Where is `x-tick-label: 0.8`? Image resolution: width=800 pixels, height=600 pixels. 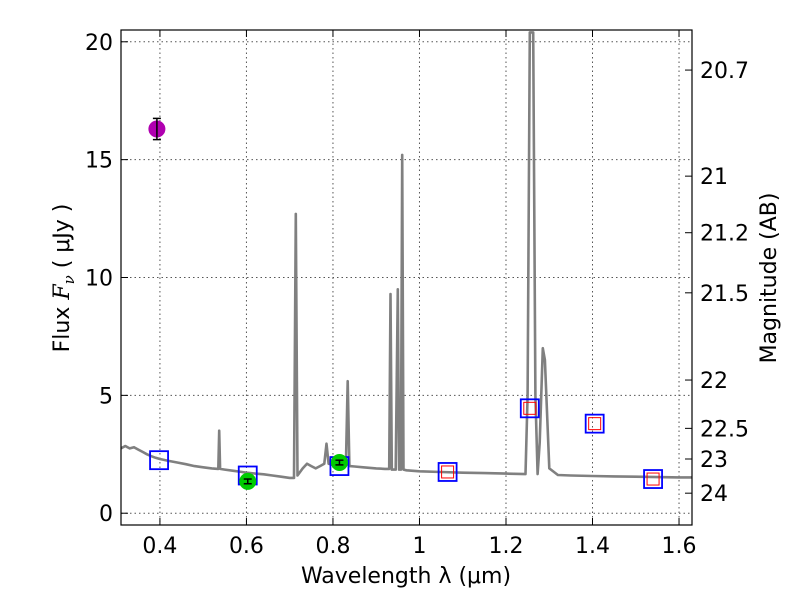 x-tick-label: 0.8 is located at coordinates (332, 546).